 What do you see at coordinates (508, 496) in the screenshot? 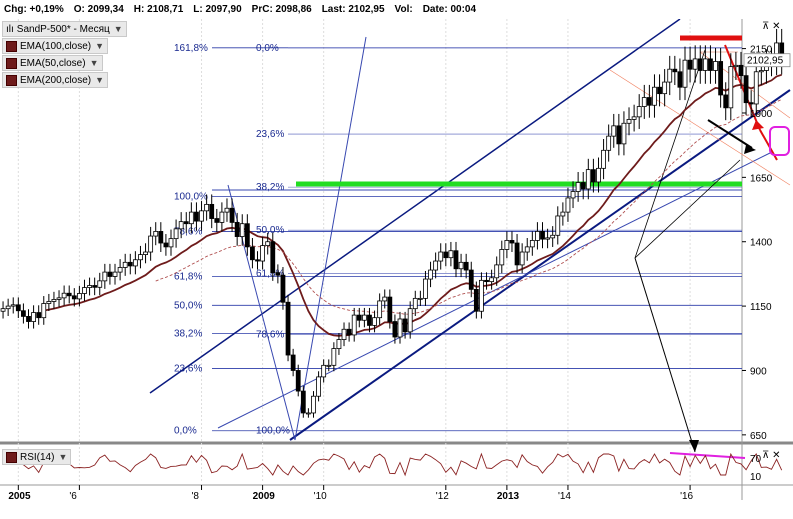
I see `time-tick-label: 2013` at bounding box center [508, 496].